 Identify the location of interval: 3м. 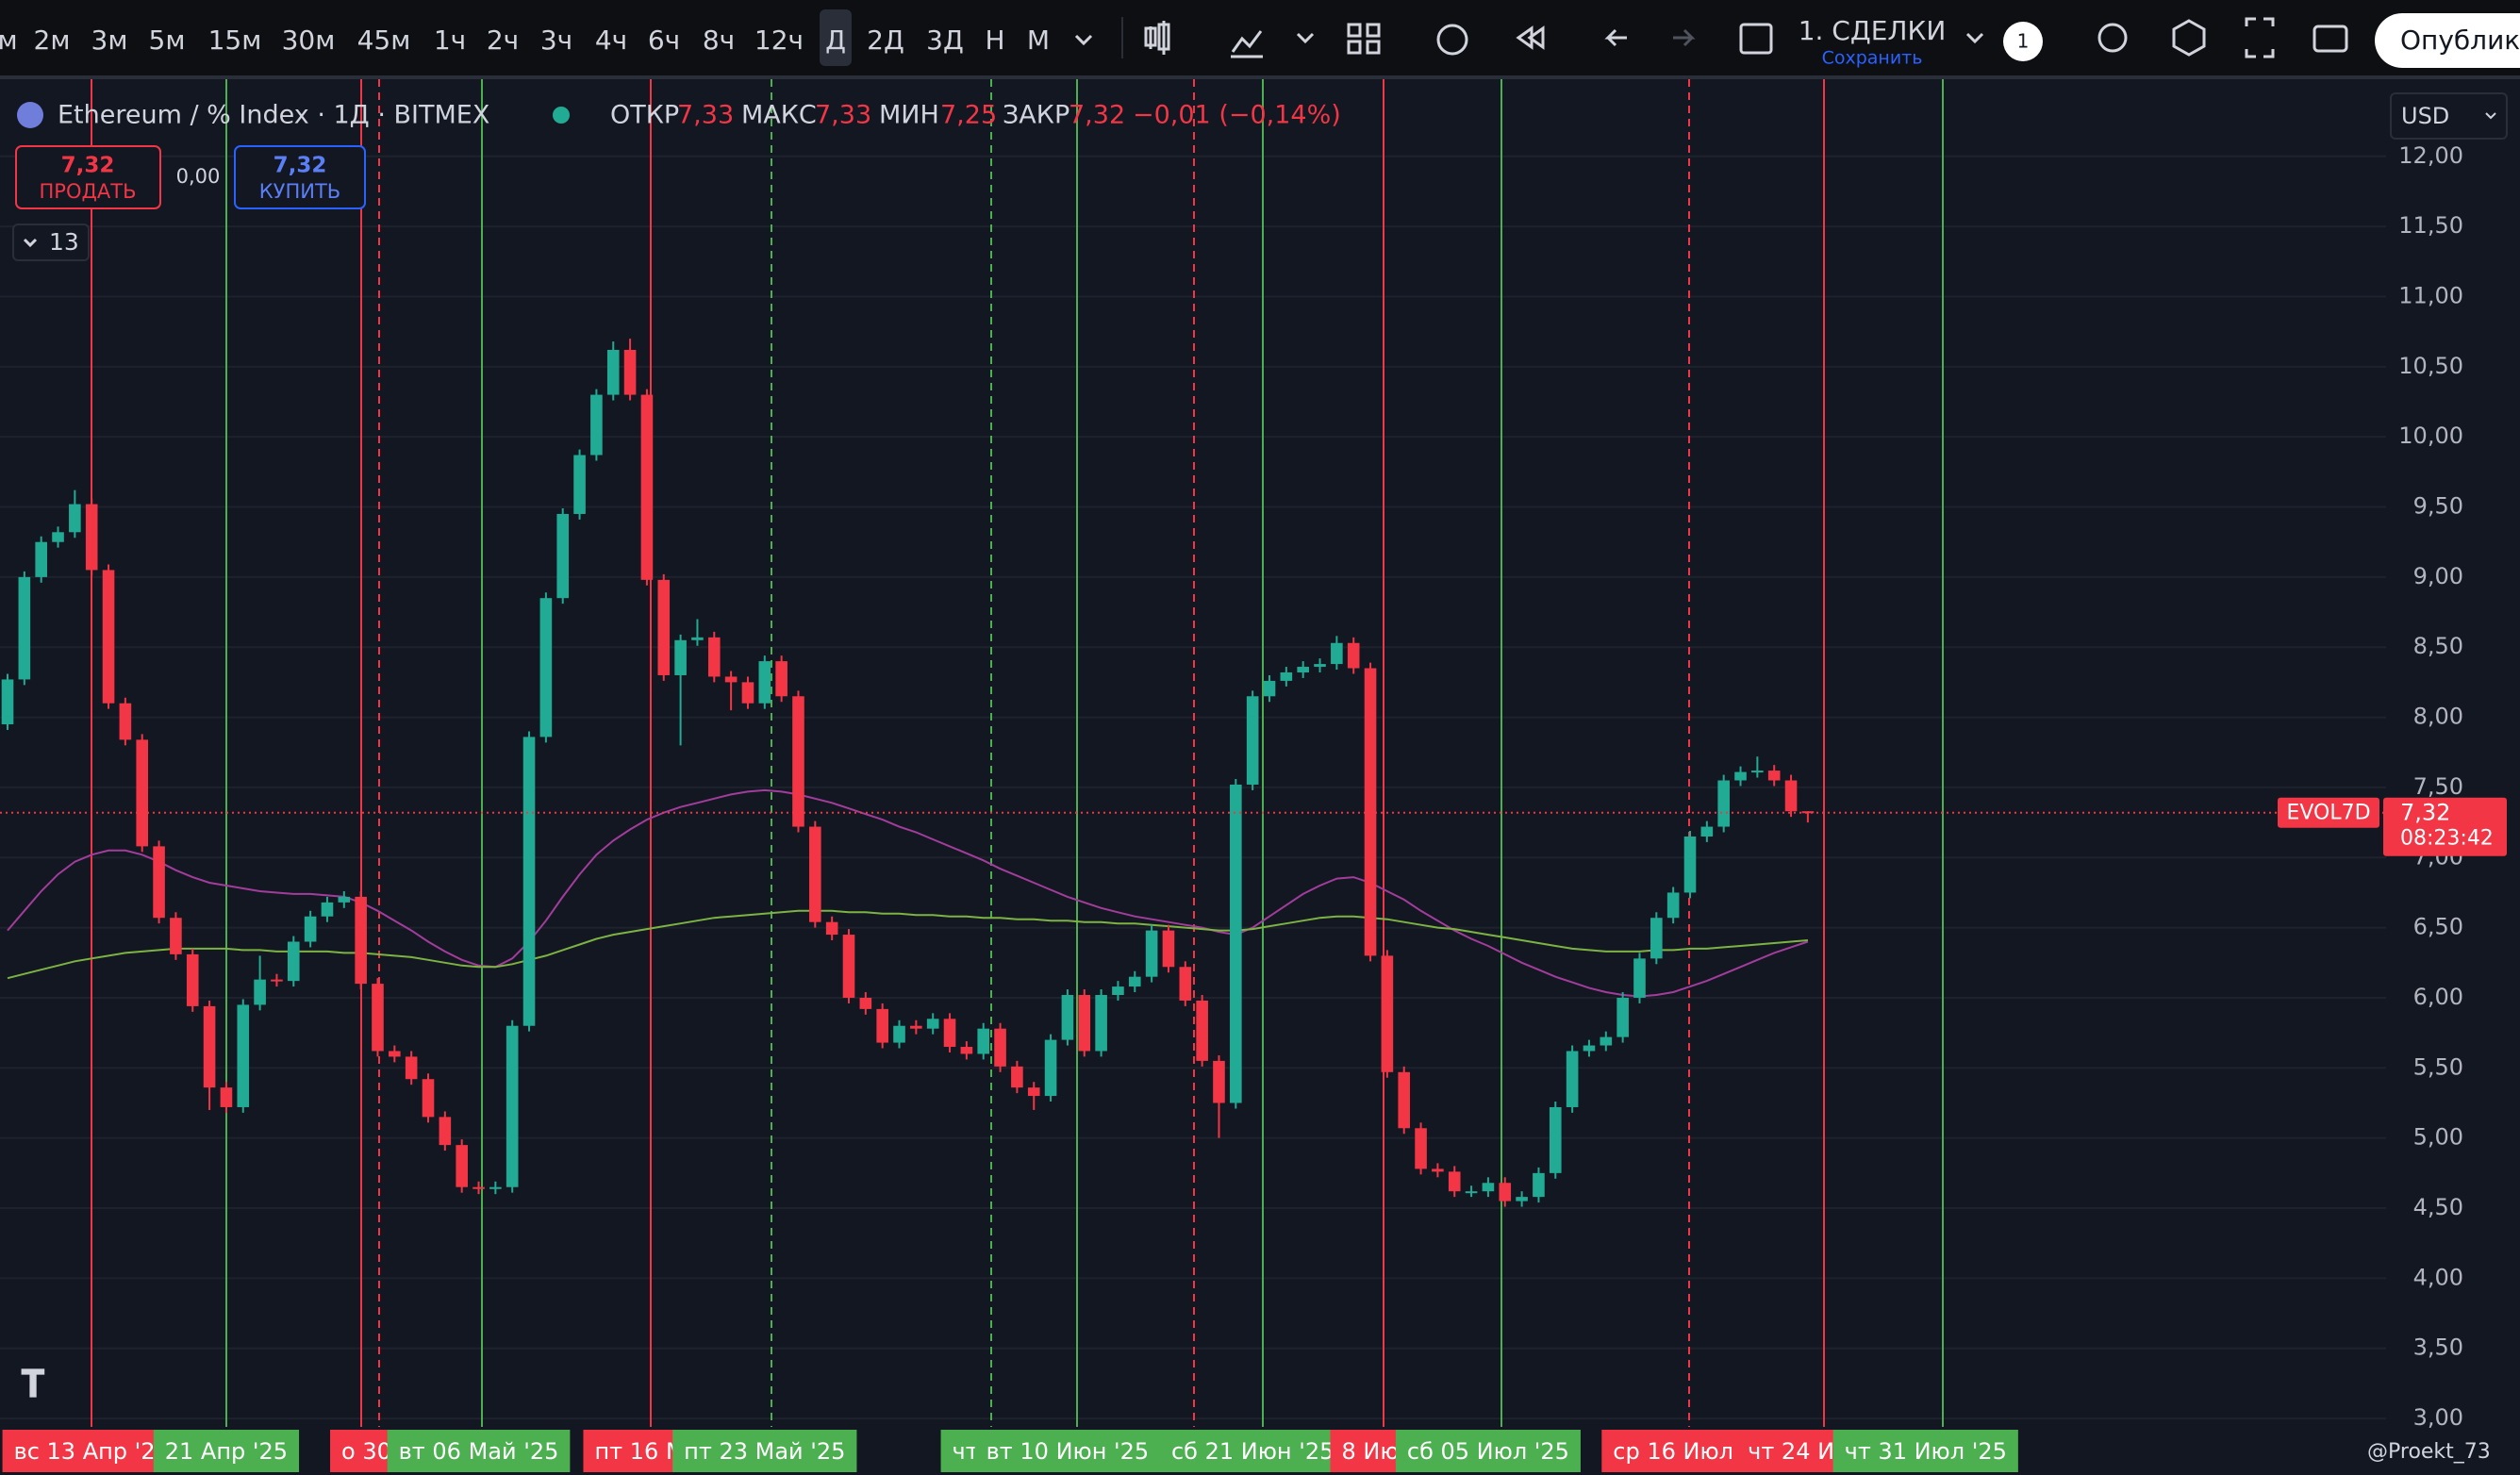
(109, 40).